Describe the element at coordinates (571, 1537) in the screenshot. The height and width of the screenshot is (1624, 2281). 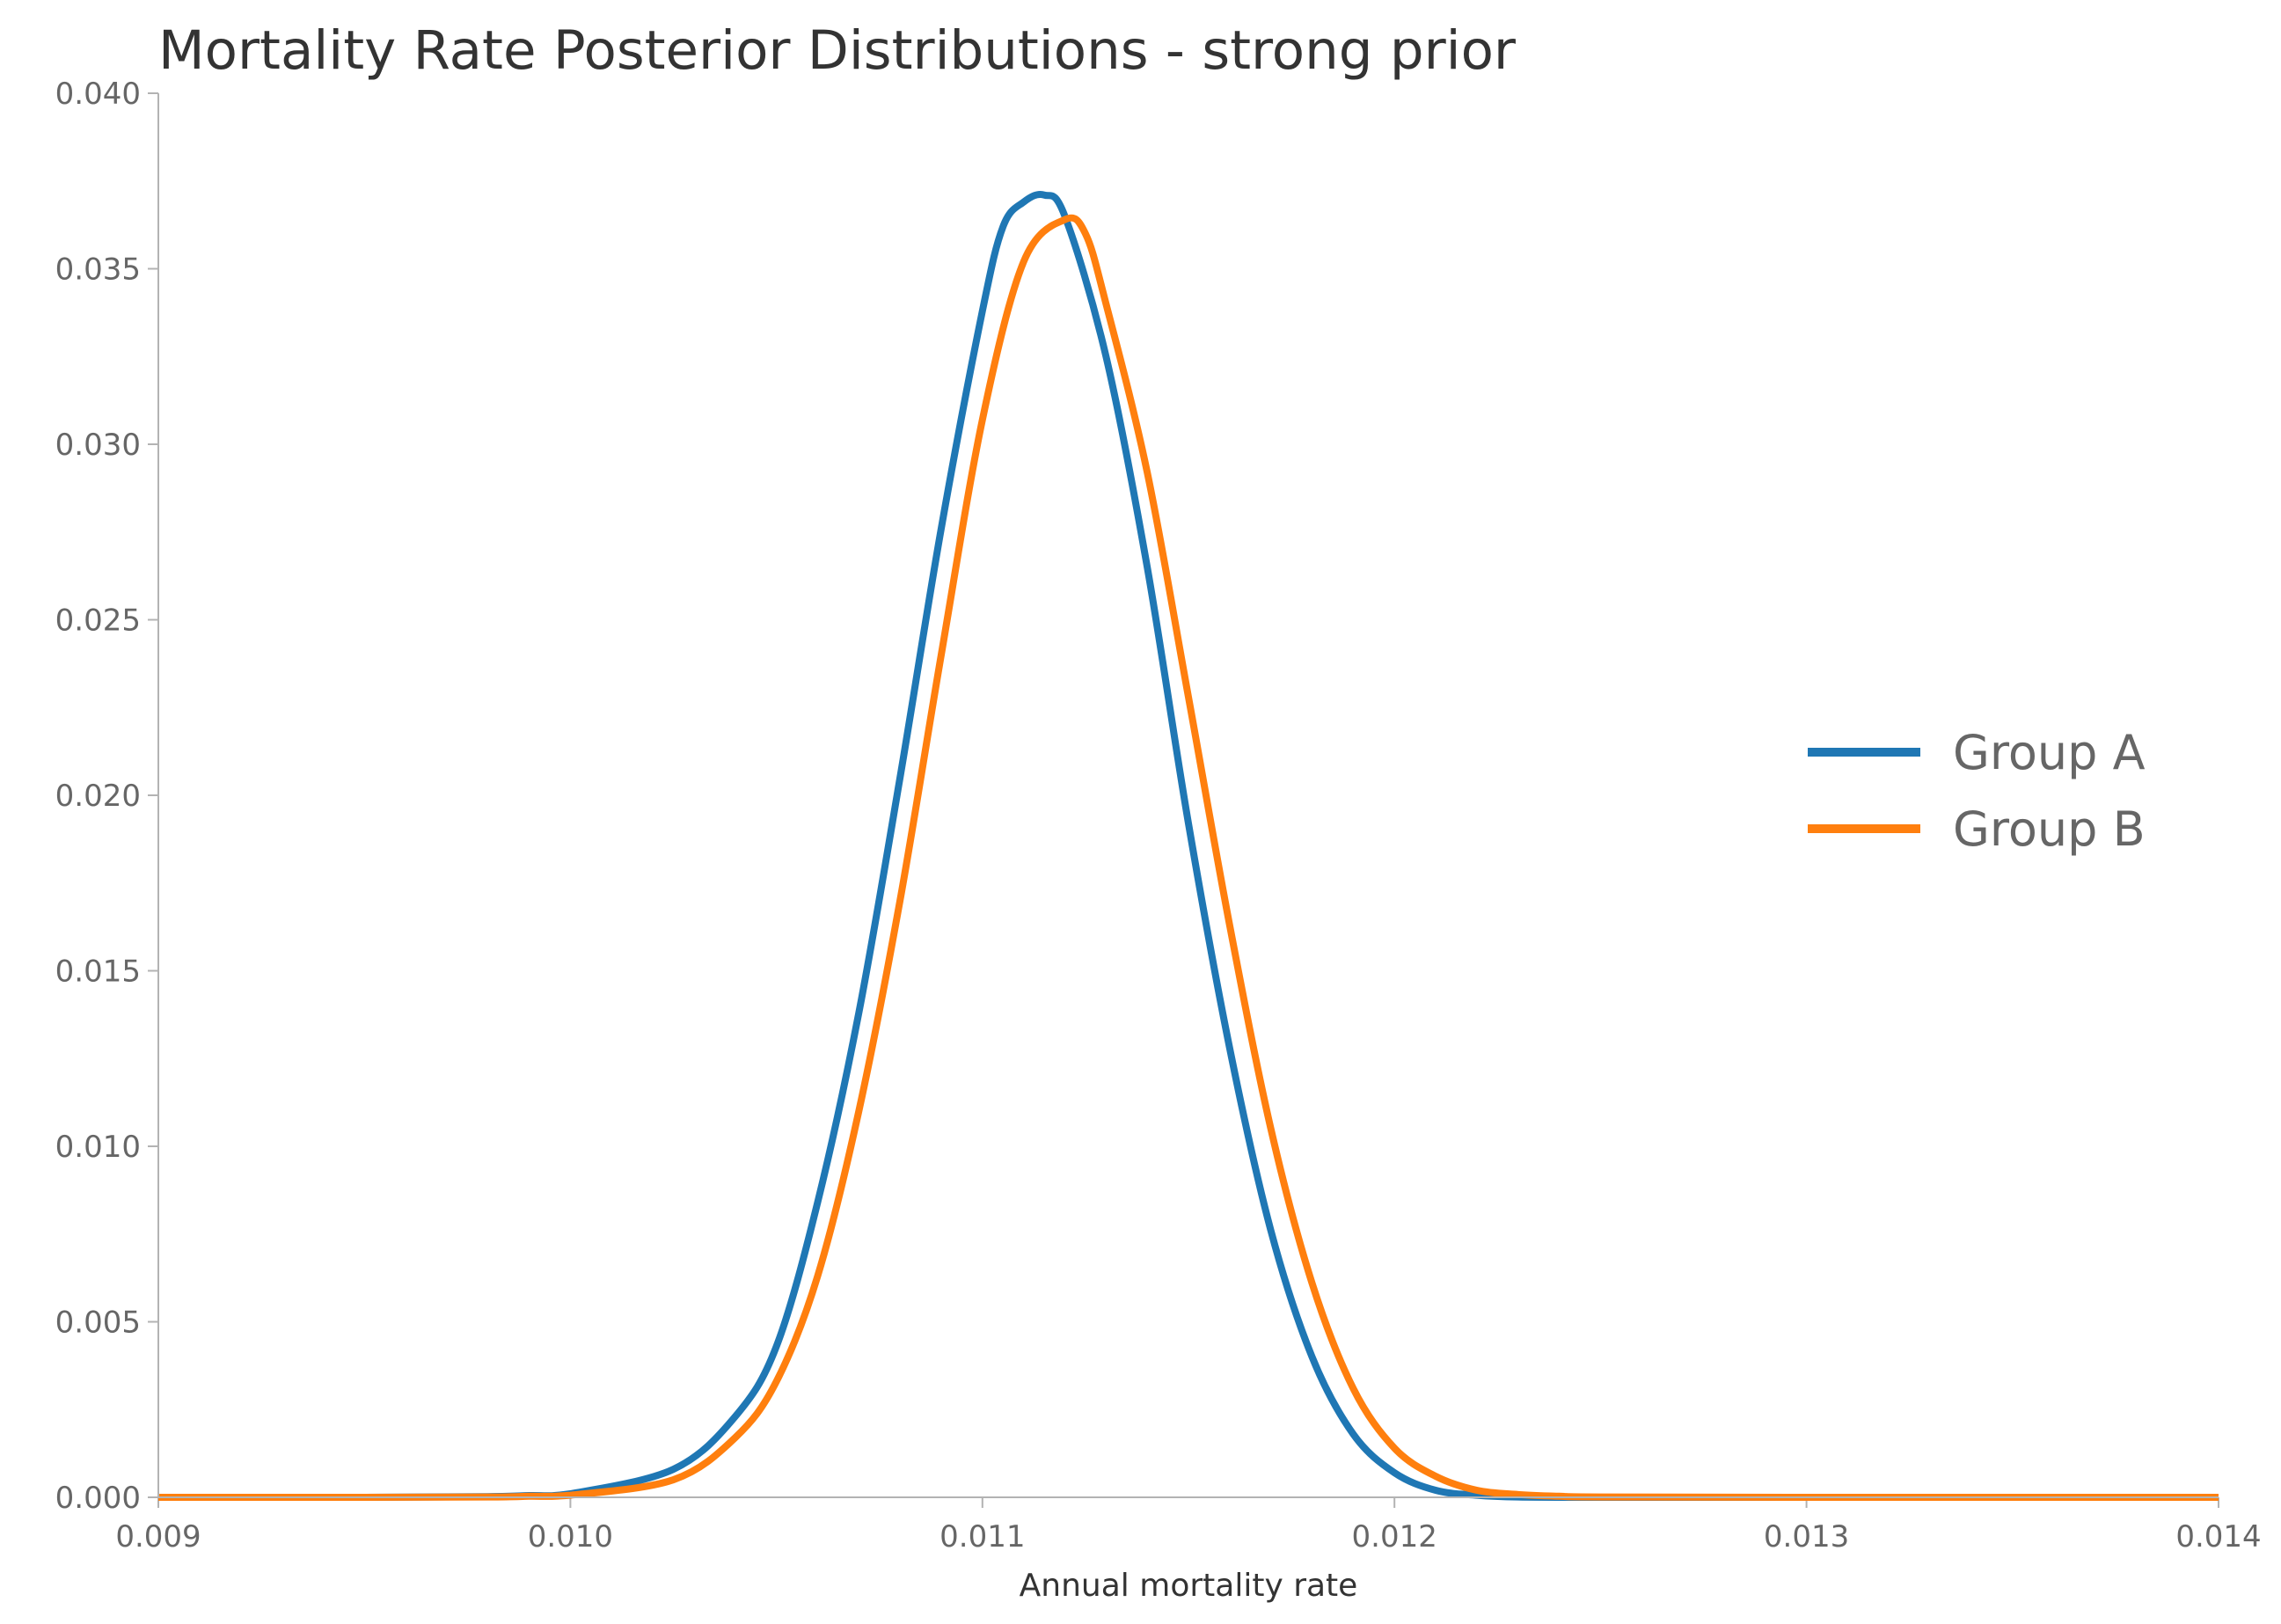
I see `x-tick-label: 0.010` at that location.